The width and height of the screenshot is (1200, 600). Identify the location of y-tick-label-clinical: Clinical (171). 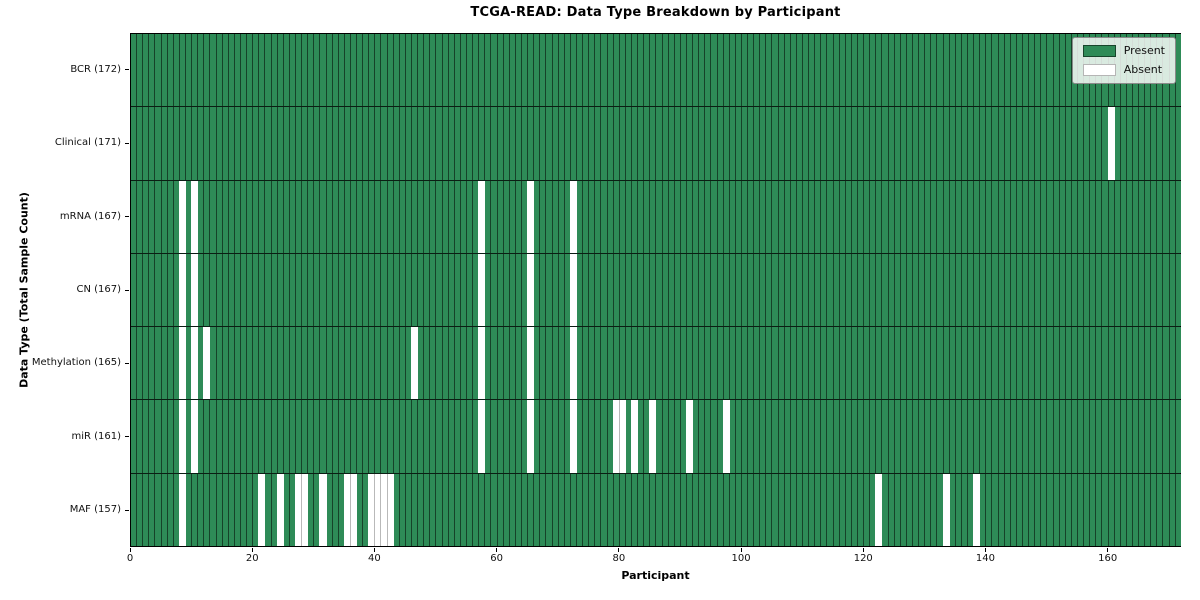
(87, 143).